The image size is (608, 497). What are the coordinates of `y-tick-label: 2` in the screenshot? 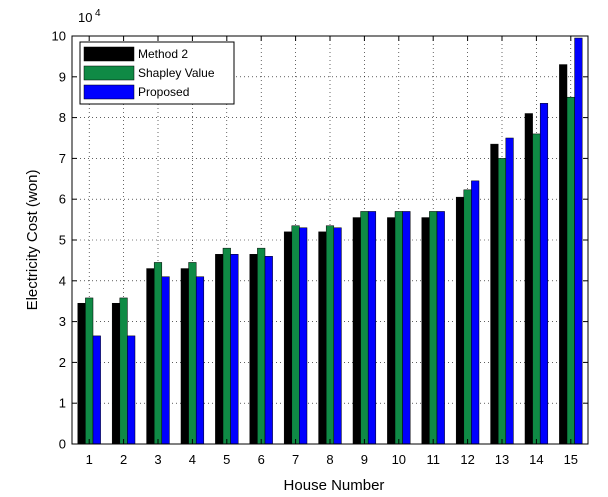 It's located at (62, 362).